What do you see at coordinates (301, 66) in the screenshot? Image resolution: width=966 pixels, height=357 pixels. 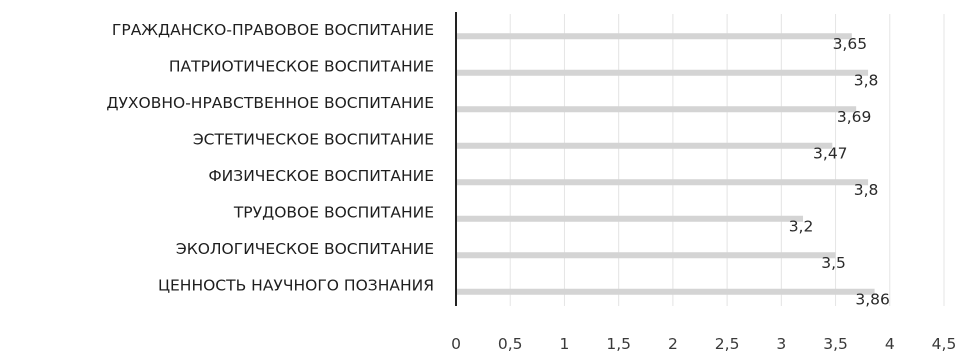 I see `category-label: ПАТРИОТИЧЕСКОЕ ВОСПИТАНИЕ` at bounding box center [301, 66].